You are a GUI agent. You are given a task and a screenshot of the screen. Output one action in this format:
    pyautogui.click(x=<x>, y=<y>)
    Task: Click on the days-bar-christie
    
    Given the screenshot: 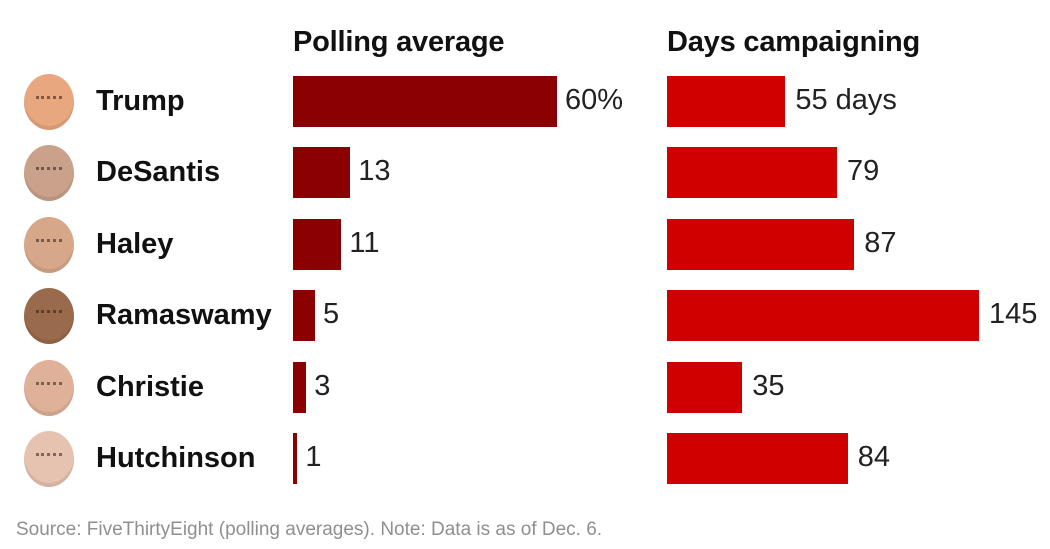 What is the action you would take?
    pyautogui.click(x=705, y=387)
    